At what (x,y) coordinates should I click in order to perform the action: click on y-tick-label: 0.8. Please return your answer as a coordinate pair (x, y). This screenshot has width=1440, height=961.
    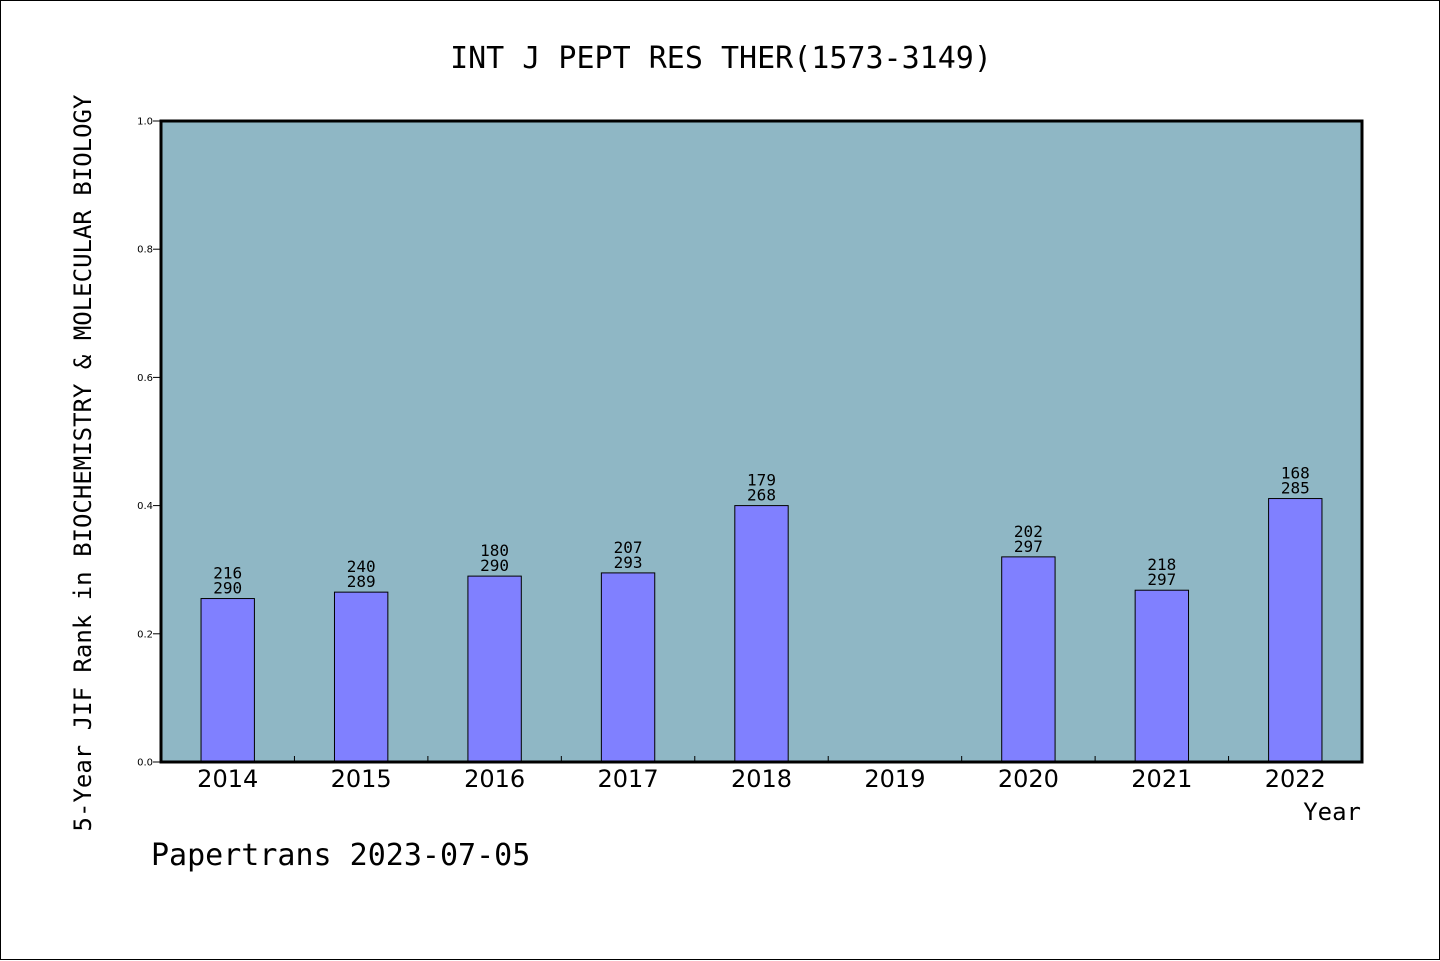
    Looking at the image, I should click on (145, 250).